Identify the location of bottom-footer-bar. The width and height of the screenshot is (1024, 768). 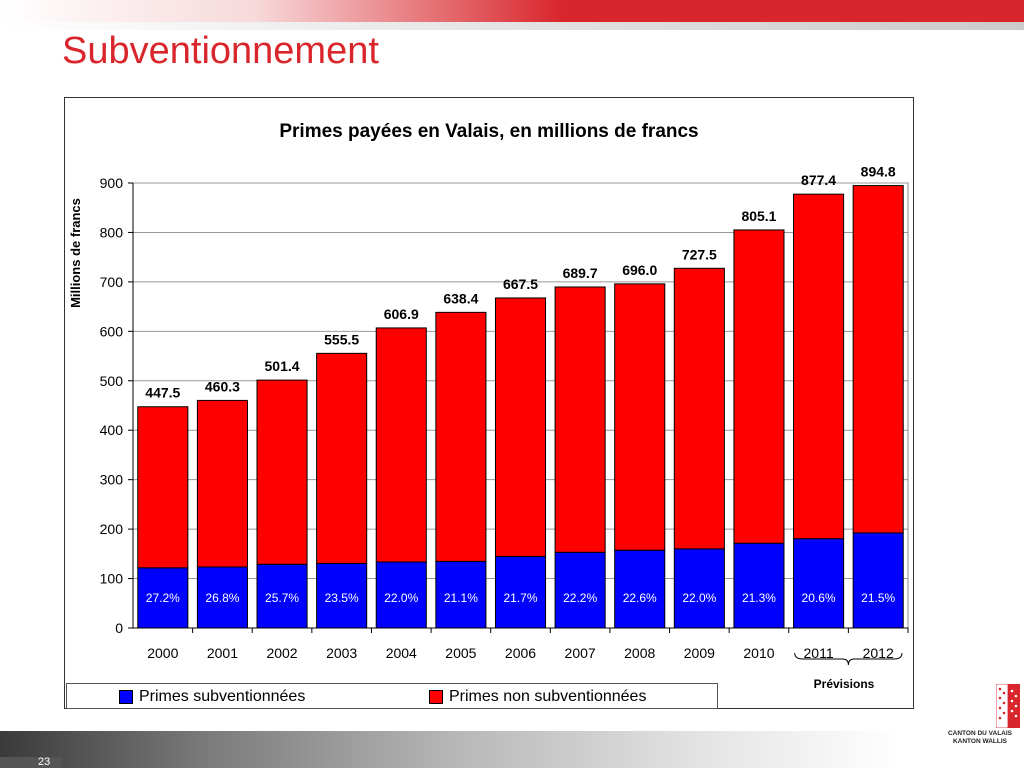
(512, 749).